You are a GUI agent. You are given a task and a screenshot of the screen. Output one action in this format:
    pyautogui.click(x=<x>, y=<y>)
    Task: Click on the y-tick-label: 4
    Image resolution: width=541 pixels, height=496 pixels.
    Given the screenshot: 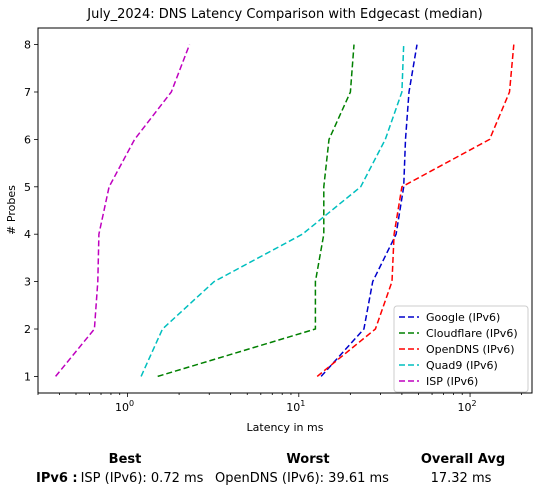 What is the action you would take?
    pyautogui.click(x=27, y=234)
    